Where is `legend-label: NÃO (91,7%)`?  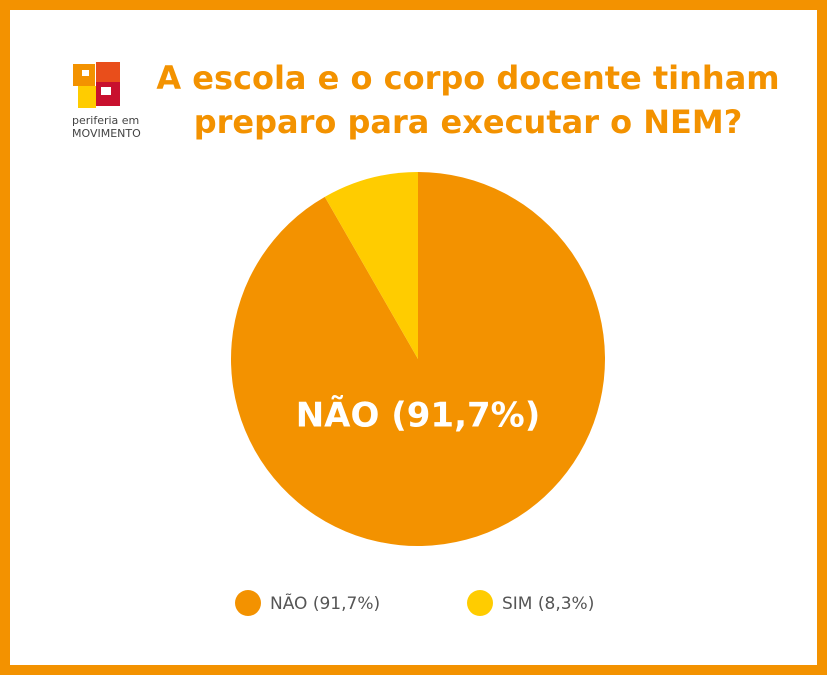 legend-label: NÃO (91,7%) is located at coordinates (325, 603).